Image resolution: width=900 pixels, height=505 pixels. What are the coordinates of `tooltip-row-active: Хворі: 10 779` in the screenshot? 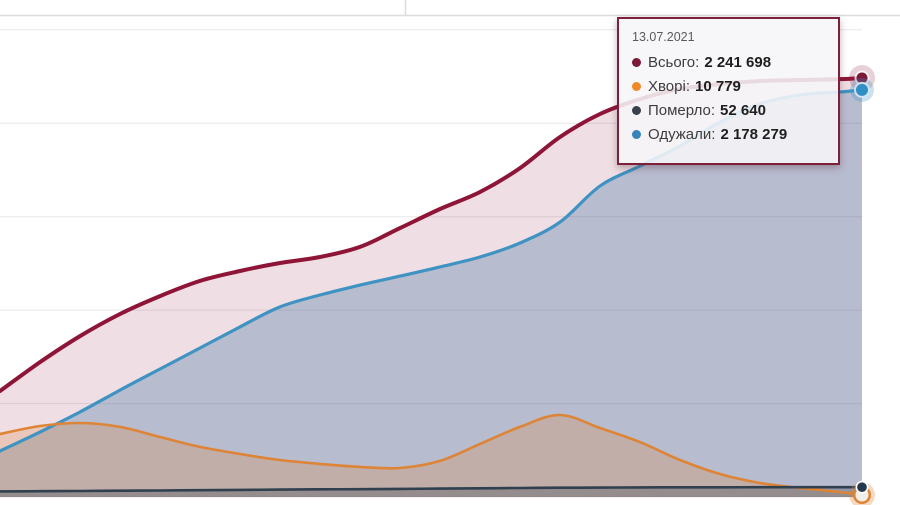 It's located at (729, 86).